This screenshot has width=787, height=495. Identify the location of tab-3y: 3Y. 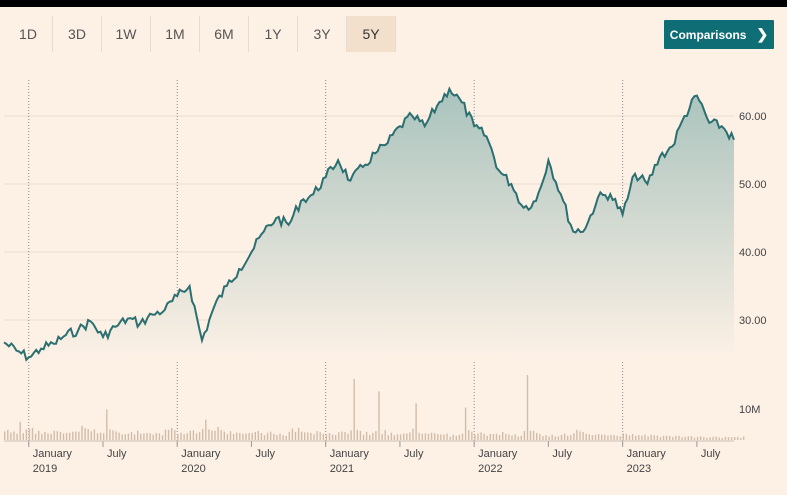
(322, 34).